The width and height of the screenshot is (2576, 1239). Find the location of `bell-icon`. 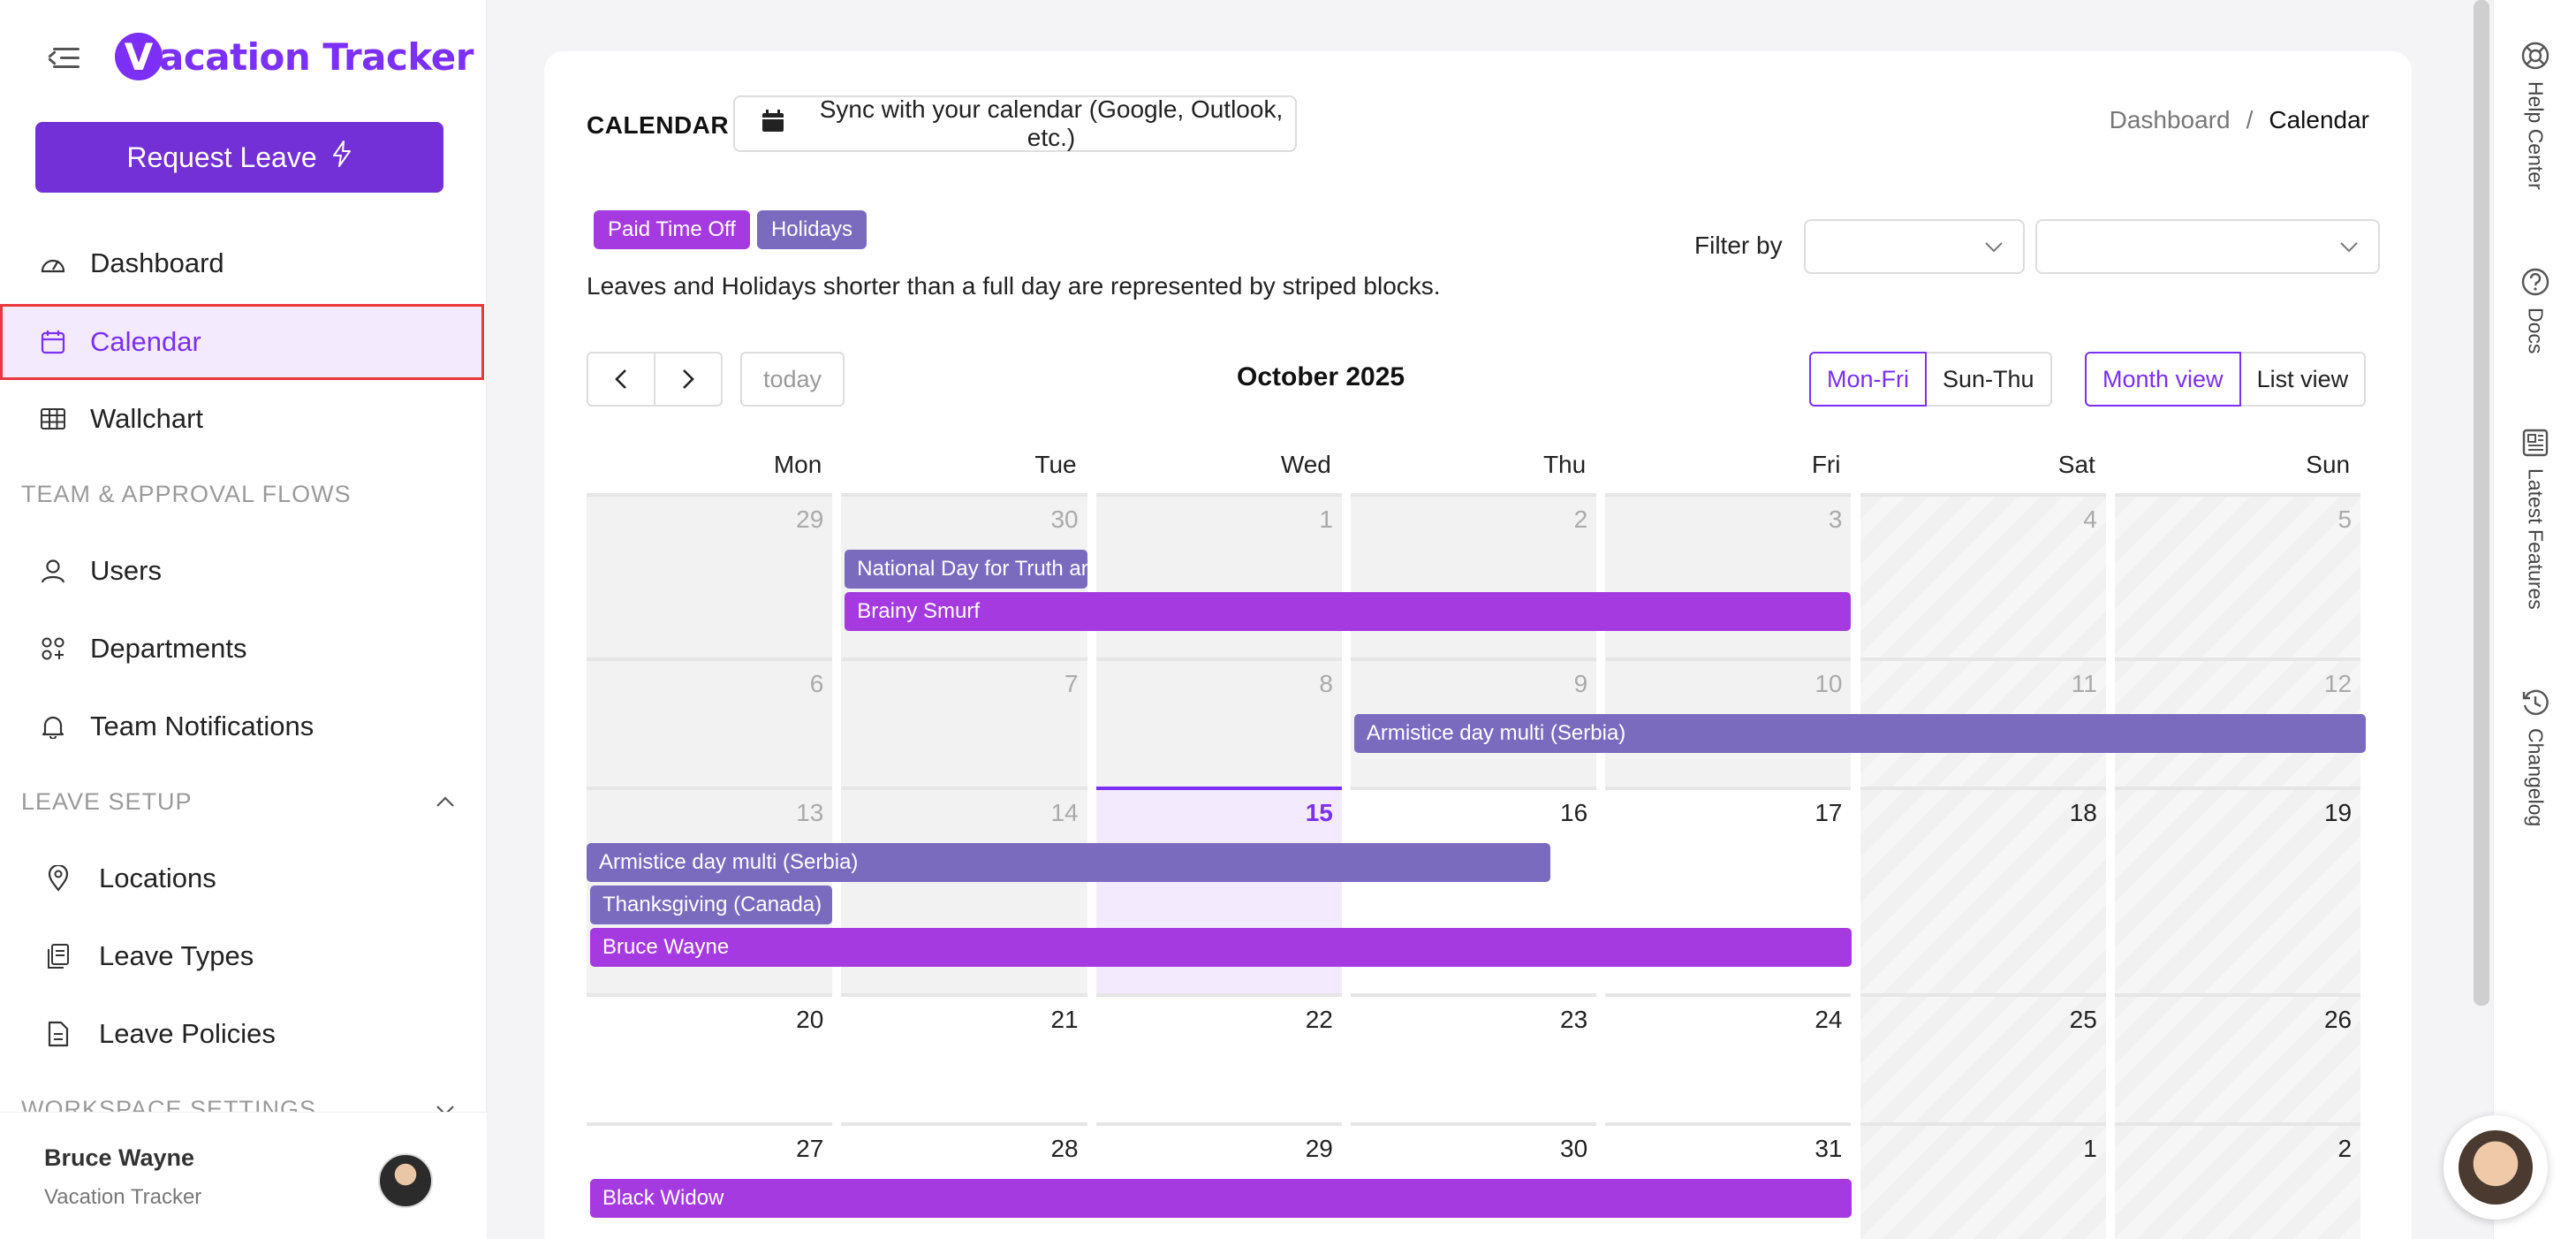

bell-icon is located at coordinates (53, 727).